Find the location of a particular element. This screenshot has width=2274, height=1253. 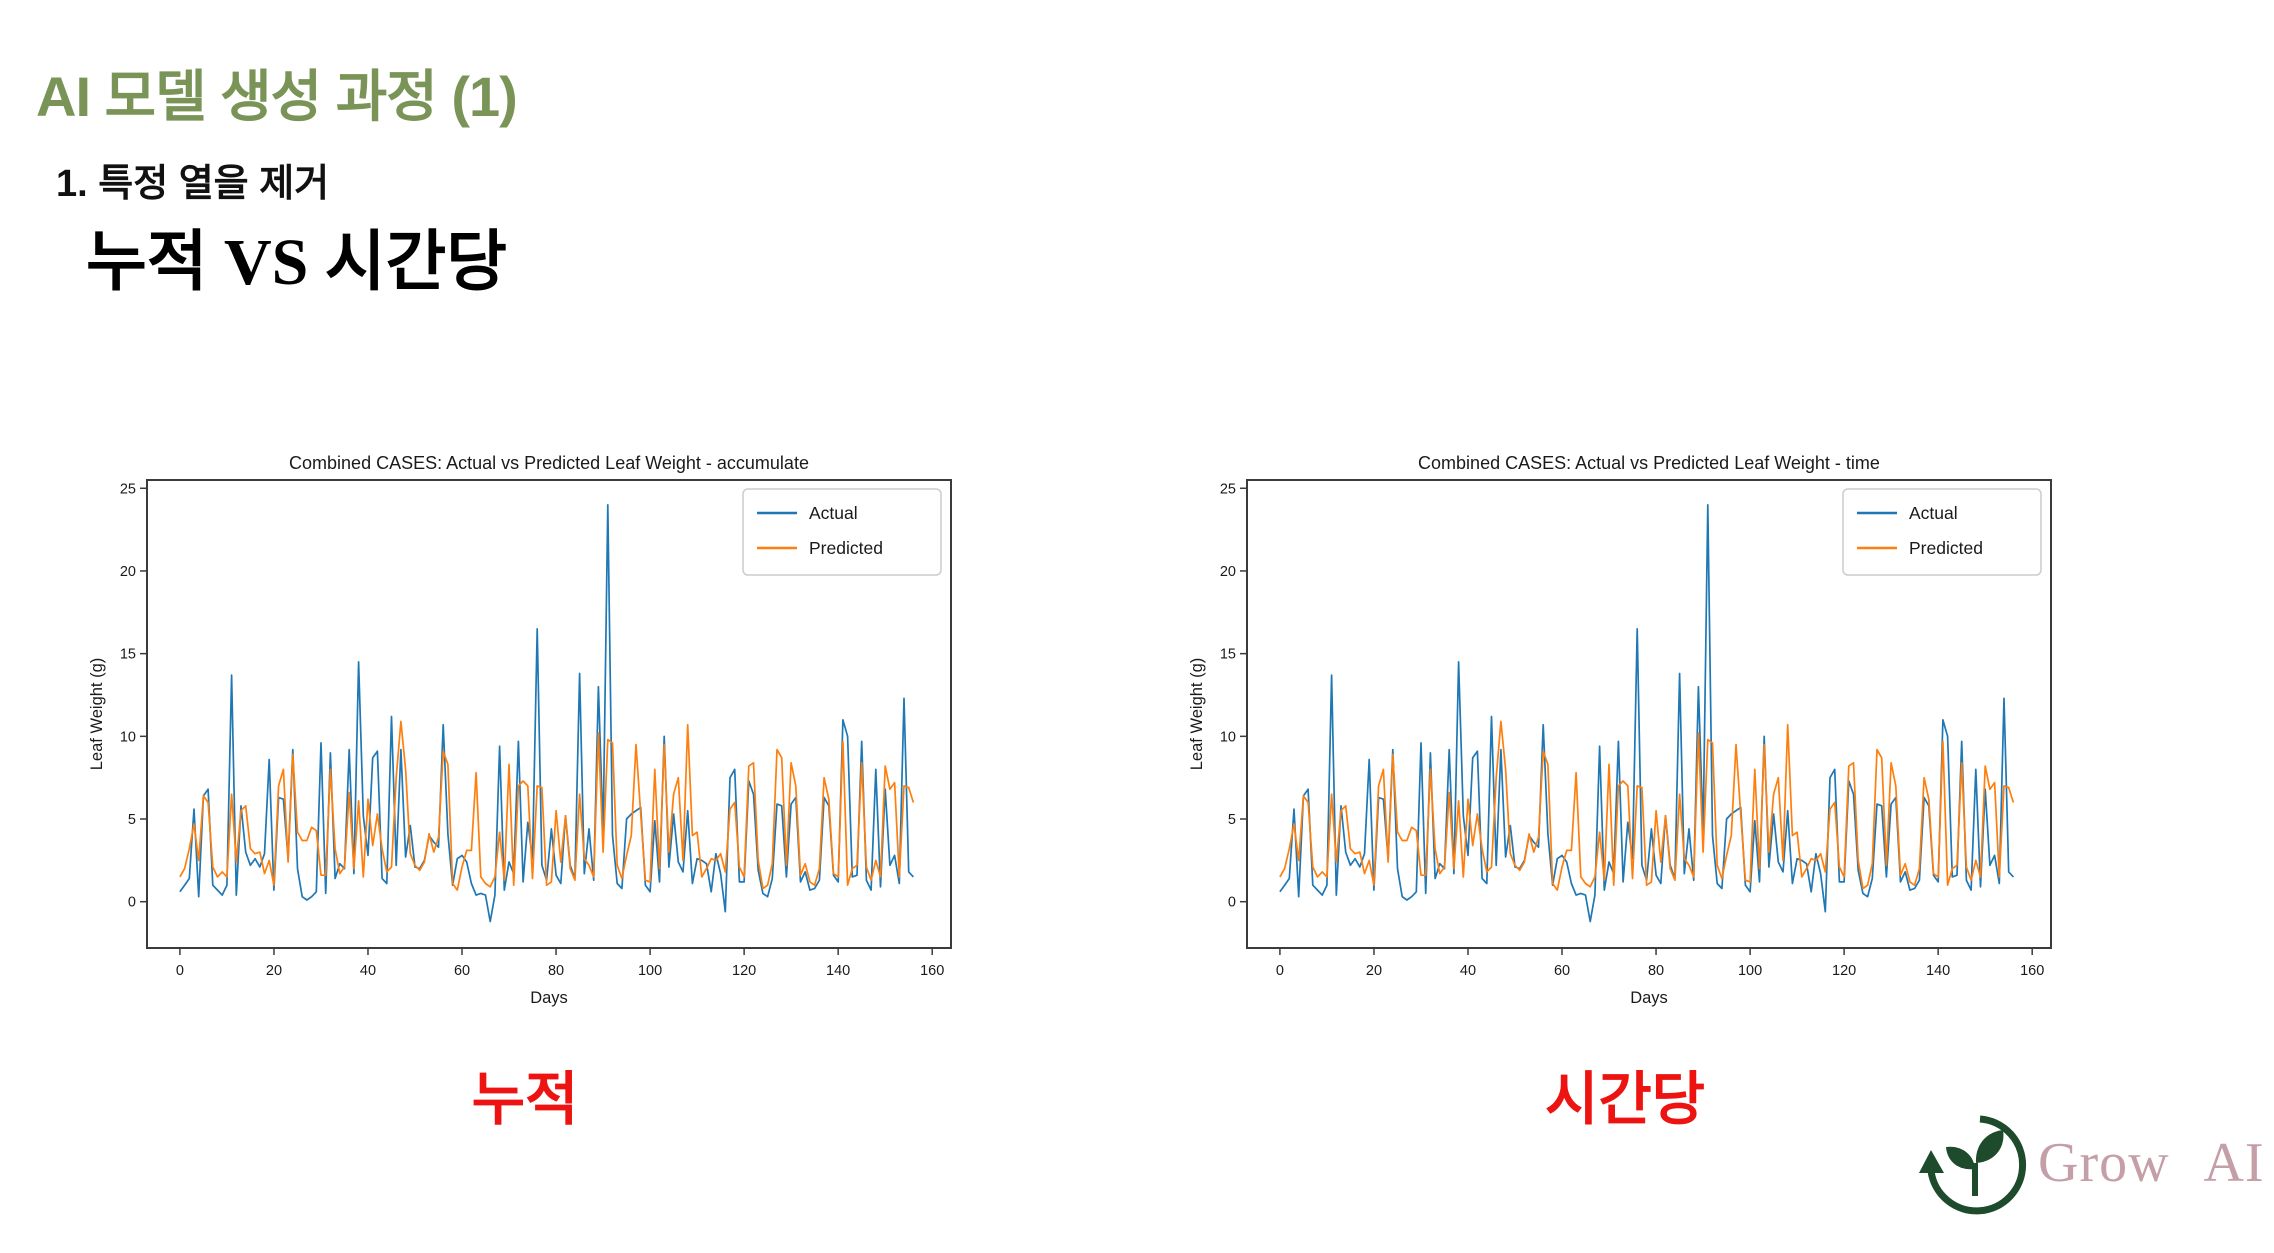

page-title: AI 모델 생성 과정 (1) is located at coordinates (277, 96).